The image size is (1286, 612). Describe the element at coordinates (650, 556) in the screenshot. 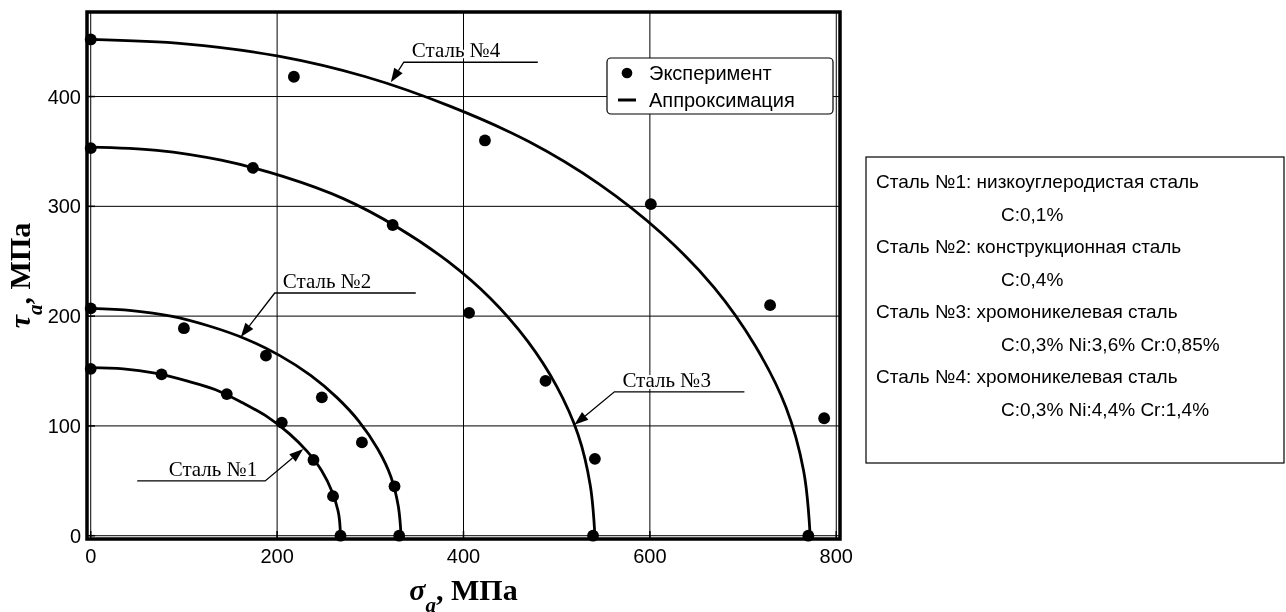

I see `x-tick-label: 600` at that location.